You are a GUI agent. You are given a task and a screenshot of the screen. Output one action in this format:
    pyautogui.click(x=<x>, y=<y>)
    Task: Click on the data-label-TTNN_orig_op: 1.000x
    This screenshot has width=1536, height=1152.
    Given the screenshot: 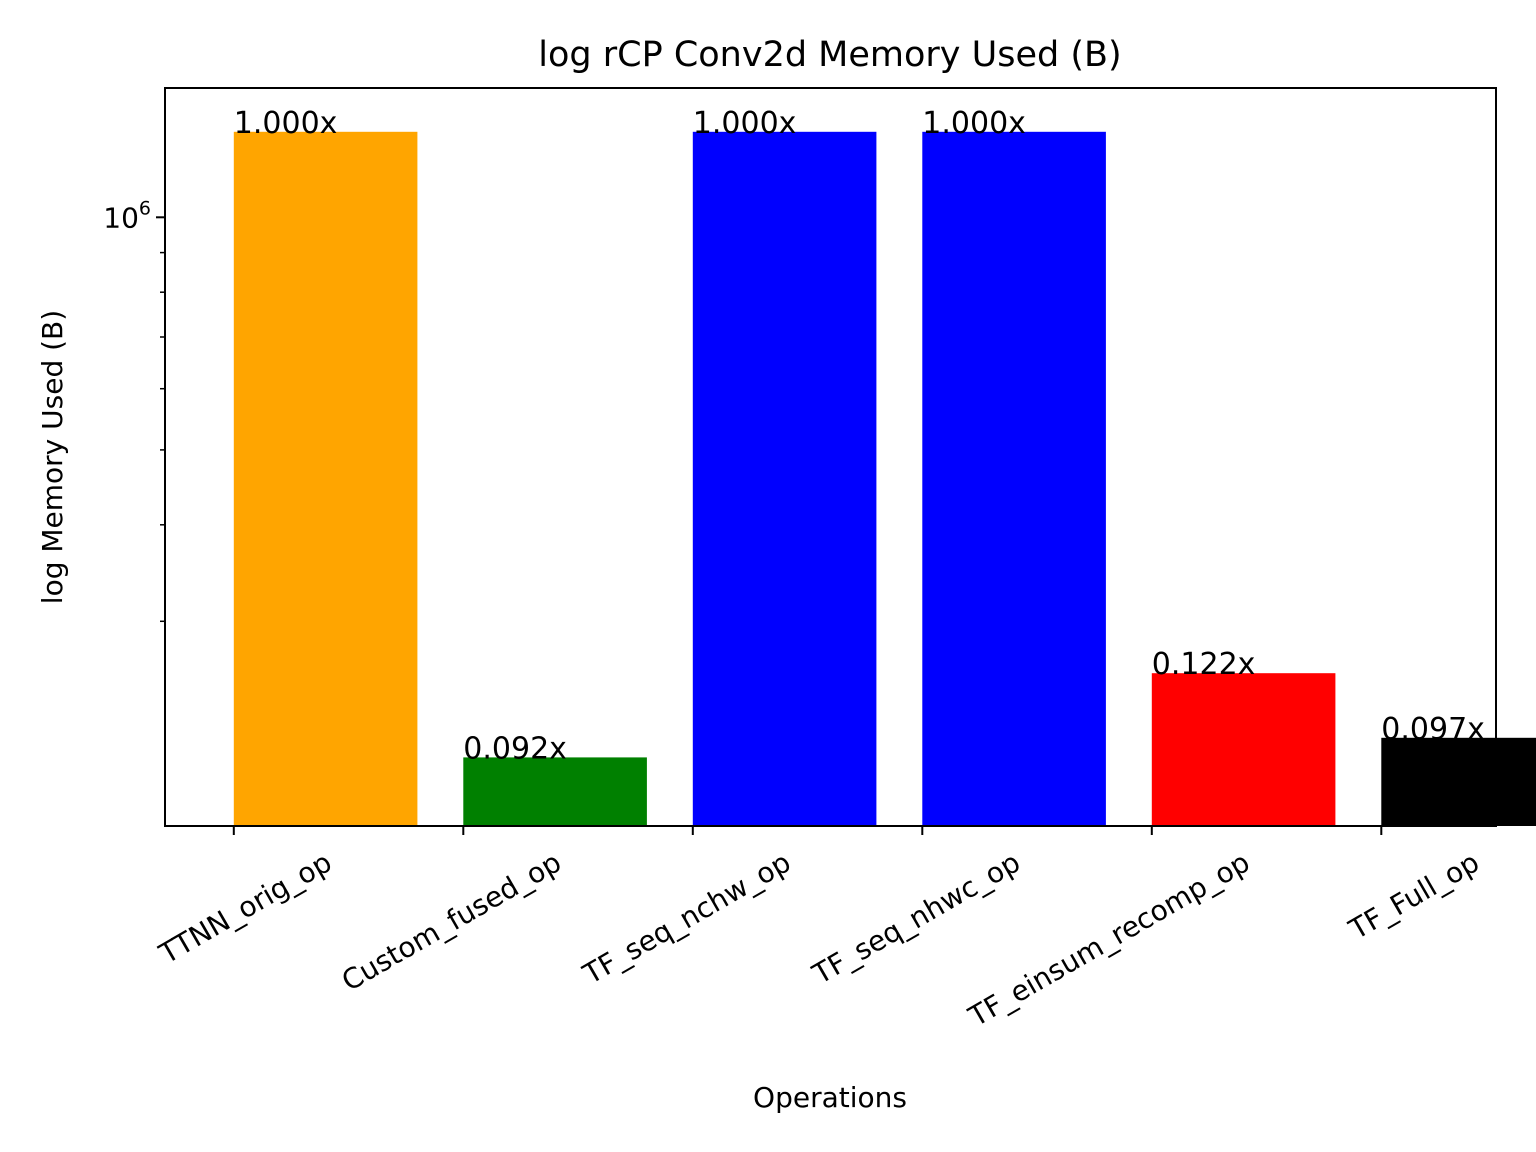 What is the action you would take?
    pyautogui.click(x=286, y=123)
    